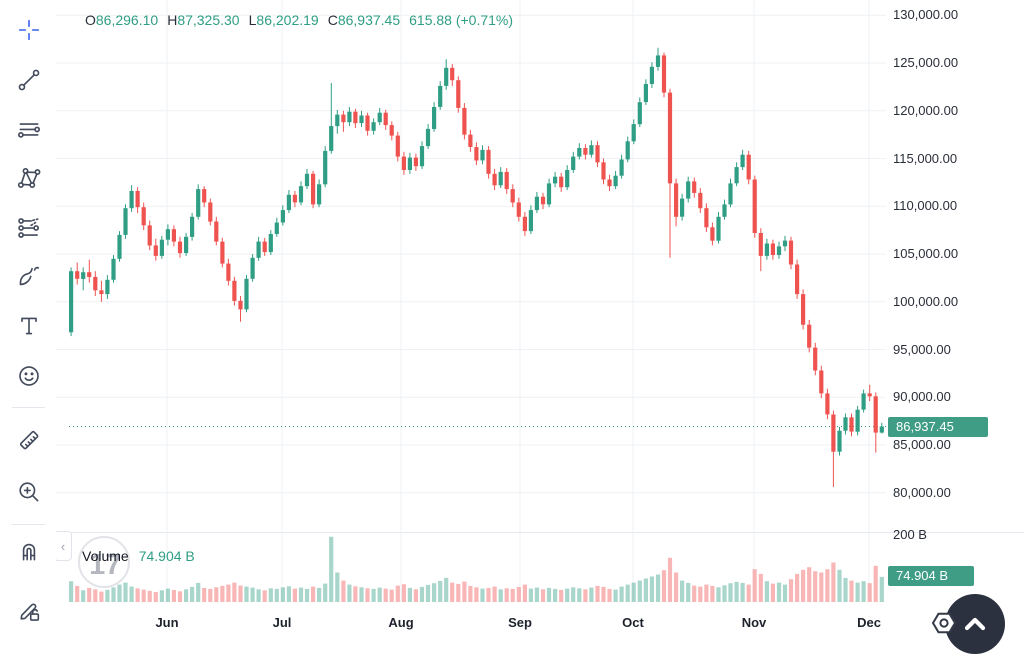 This screenshot has height=664, width=1024. I want to click on price-axis-label: 85,000.00, so click(922, 444).